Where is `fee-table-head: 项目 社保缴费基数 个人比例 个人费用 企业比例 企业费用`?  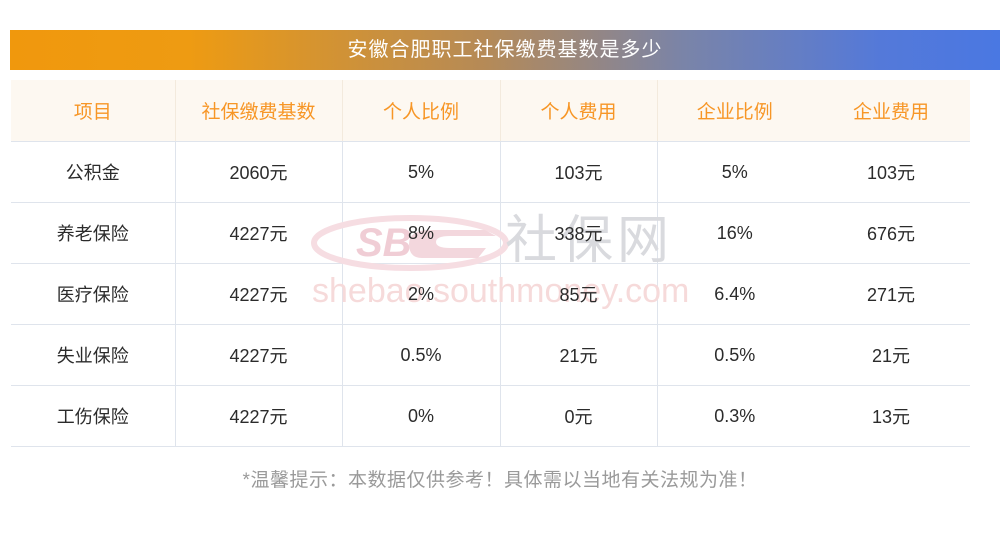
fee-table-head: 项目 社保缴费基数 个人比例 个人费用 企业比例 企业费用 is located at coordinates (490, 111).